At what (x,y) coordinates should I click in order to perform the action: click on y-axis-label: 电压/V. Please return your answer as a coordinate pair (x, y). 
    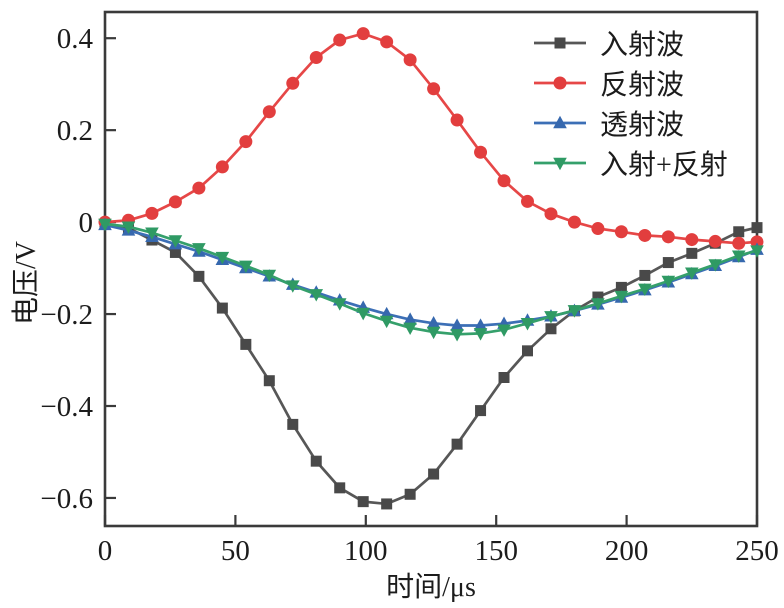
    Looking at the image, I should click on (26, 283).